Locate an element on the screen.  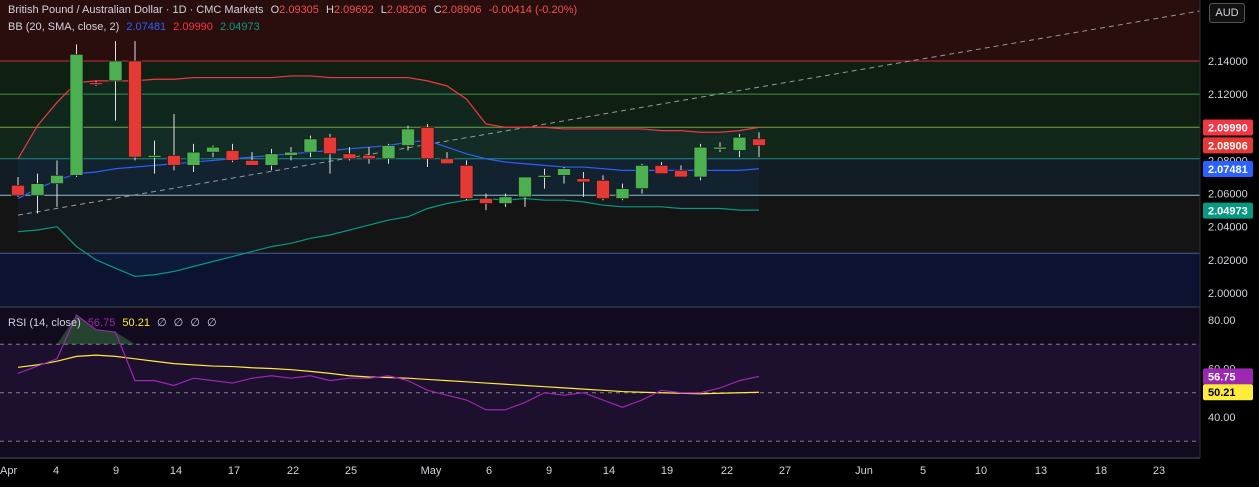
time-axis: Apr 4 9 14 17 22 25 May 6 9 14 19 22 27 Jun 5 10 13 18 23 is located at coordinates (582, 471).